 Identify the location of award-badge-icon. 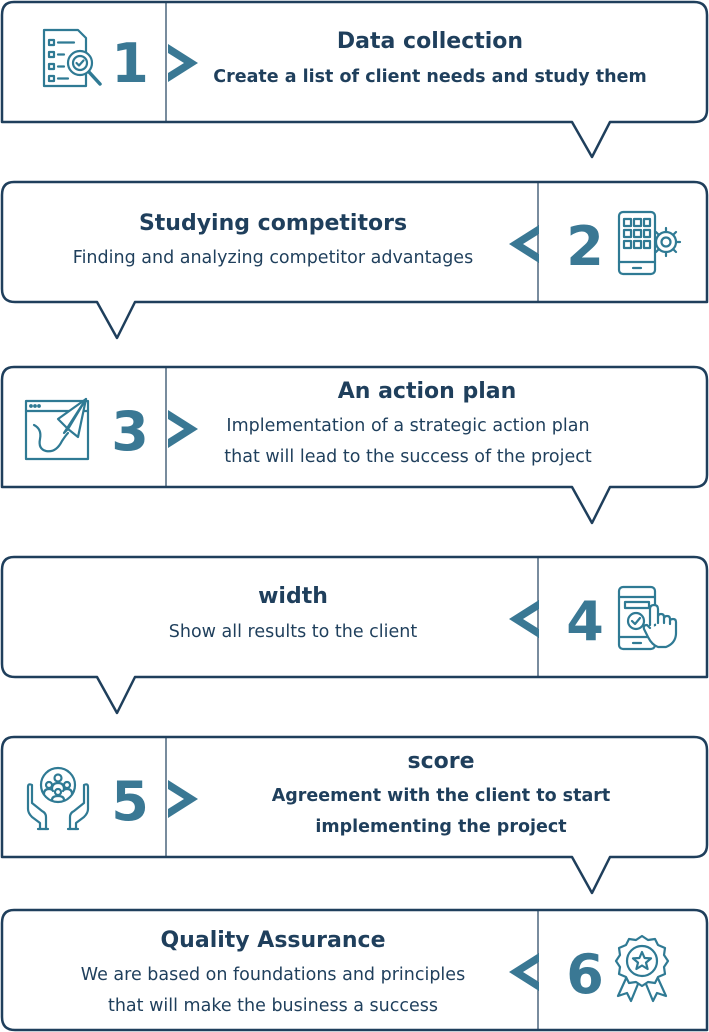
(642, 969).